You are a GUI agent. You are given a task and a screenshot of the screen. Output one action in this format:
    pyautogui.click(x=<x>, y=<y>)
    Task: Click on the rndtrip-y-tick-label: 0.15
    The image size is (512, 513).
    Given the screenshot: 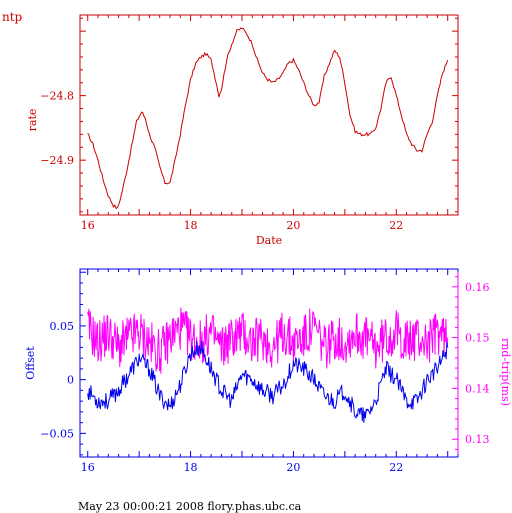 What is the action you would take?
    pyautogui.click(x=477, y=338)
    